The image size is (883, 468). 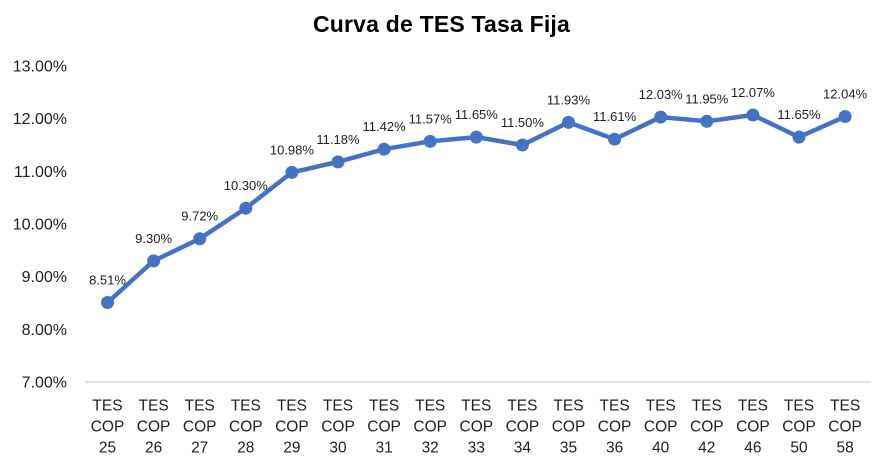 I want to click on x-category-label: TES COP 26, so click(x=154, y=427).